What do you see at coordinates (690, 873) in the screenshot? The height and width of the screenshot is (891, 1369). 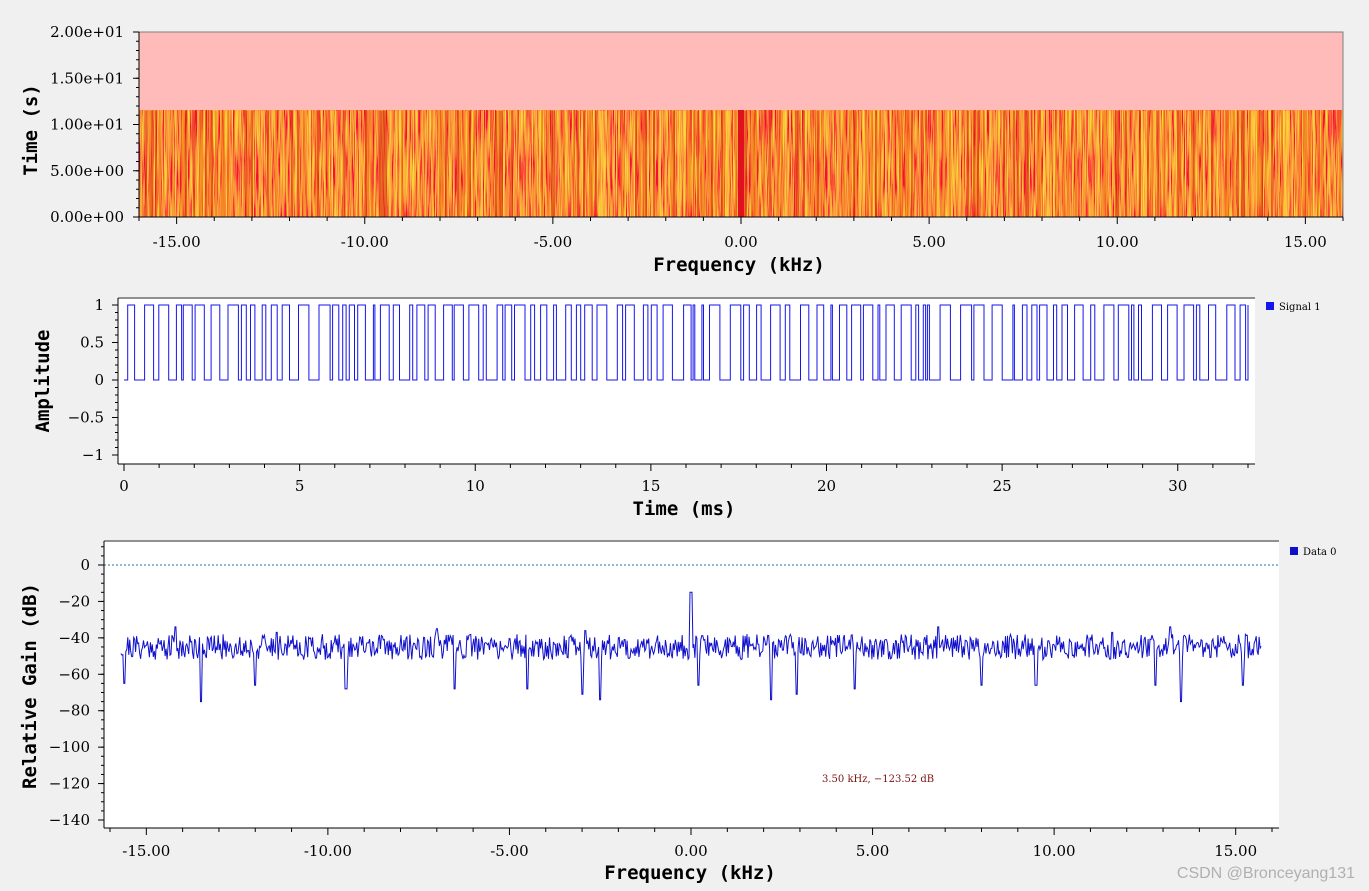 I see `spectrum-x-label: Frequency (kHz)` at bounding box center [690, 873].